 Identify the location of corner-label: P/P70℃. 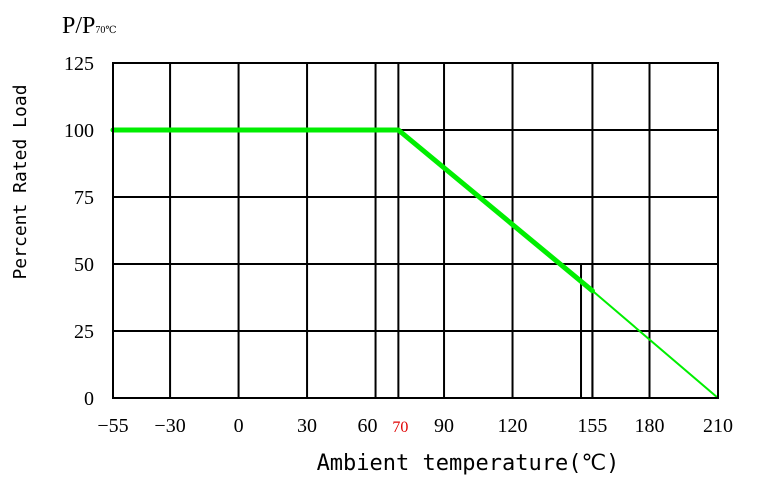
(89, 26).